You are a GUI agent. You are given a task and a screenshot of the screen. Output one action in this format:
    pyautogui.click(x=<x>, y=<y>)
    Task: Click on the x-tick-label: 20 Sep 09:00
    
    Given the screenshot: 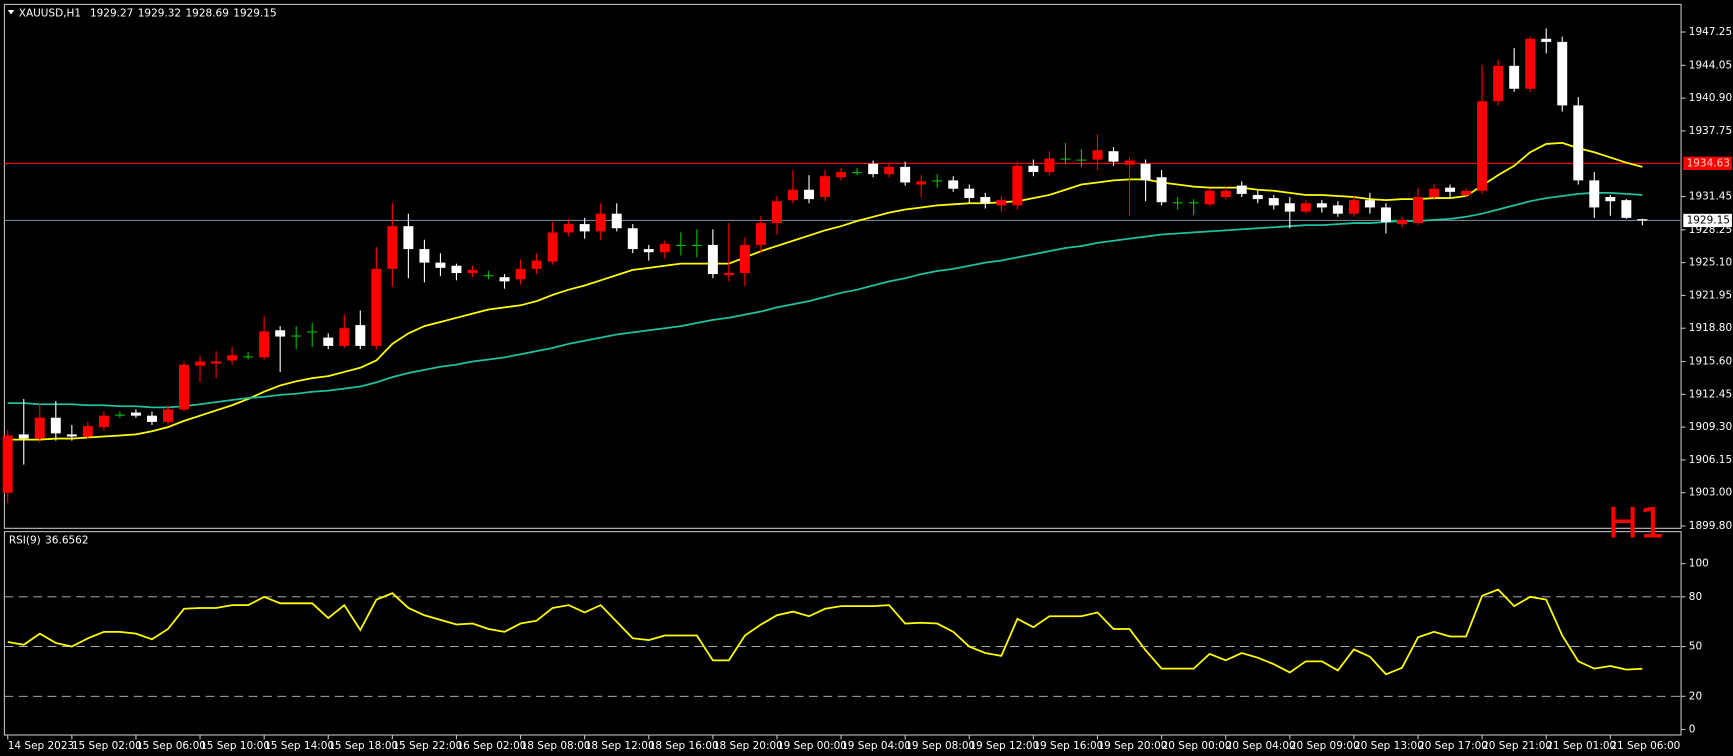 What is the action you would take?
    pyautogui.click(x=1325, y=746)
    